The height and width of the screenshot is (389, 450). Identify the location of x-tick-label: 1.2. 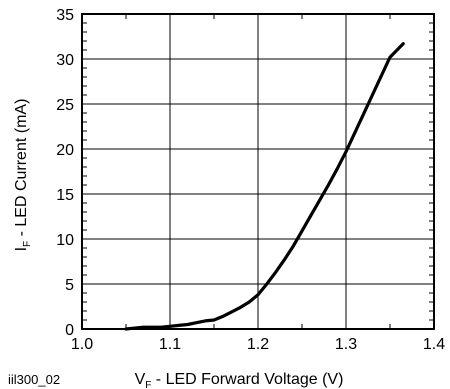
(258, 344).